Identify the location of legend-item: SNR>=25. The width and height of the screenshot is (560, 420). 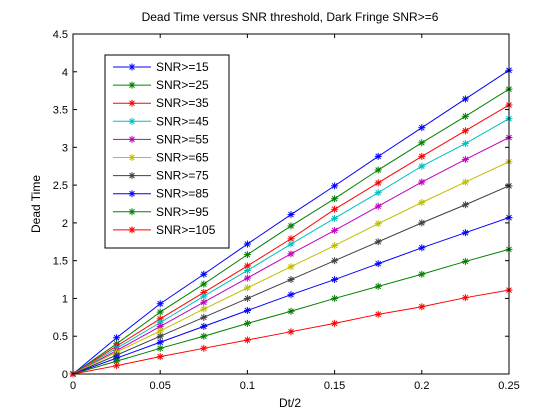
(161, 85).